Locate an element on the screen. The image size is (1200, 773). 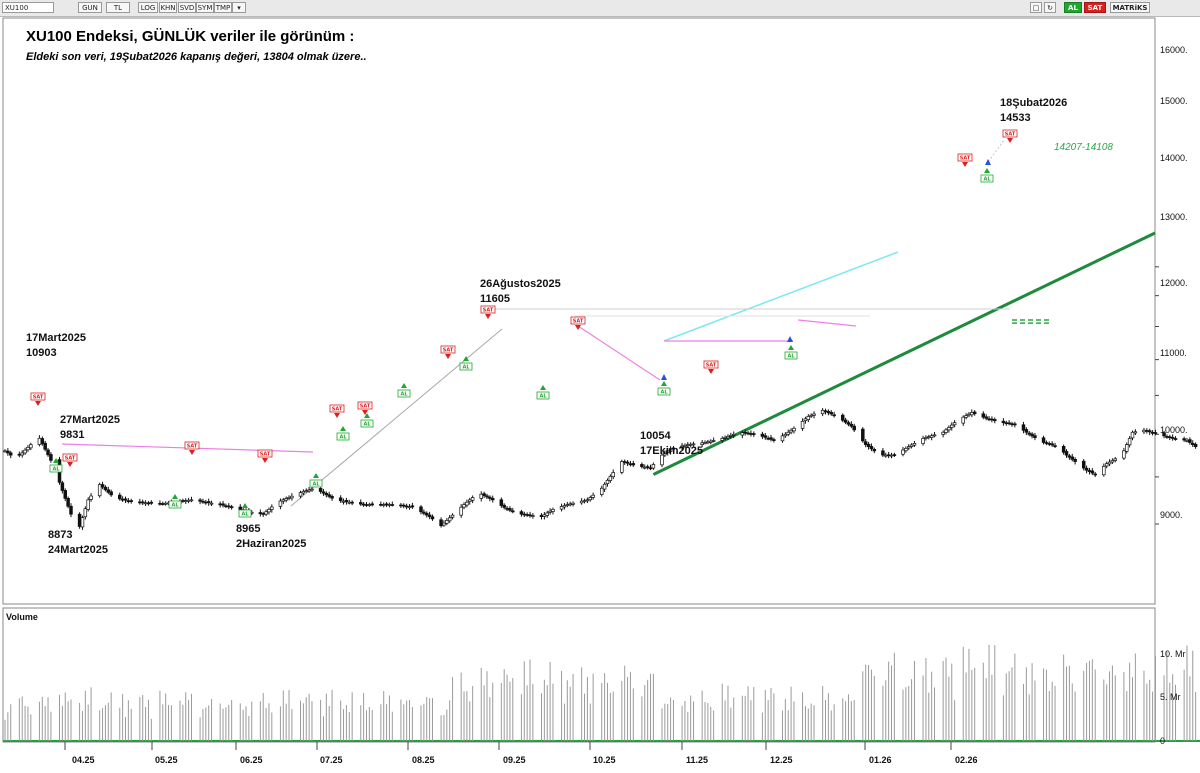
annotation-2haziran2025: 8965 2Haziran2025 is located at coordinates (271, 537).